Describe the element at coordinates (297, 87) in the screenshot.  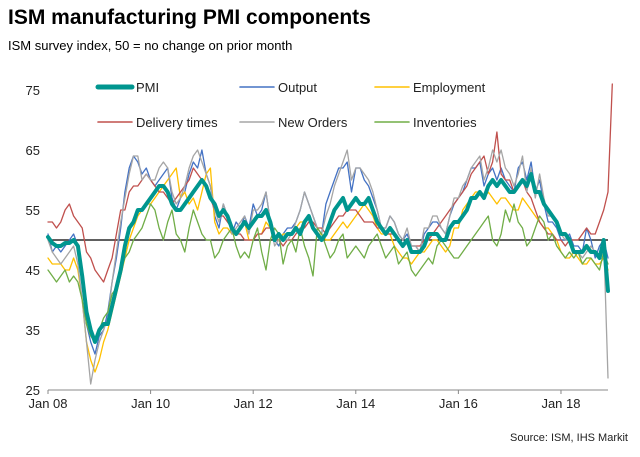
I see `legend-label-output: Output` at that location.